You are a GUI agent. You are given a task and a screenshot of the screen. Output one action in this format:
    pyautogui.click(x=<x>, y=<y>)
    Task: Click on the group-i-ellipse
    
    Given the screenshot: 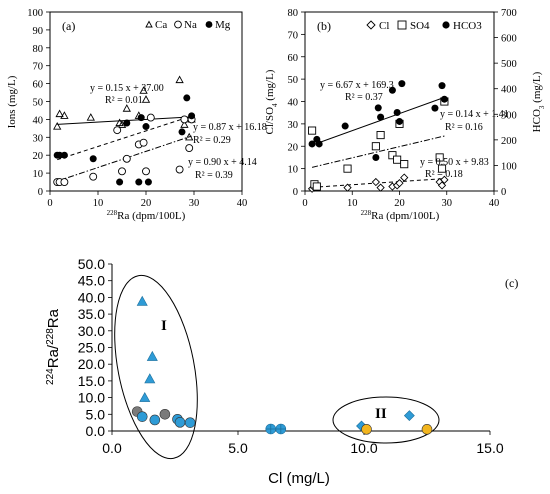 What is the action you would take?
    pyautogui.click(x=156, y=367)
    